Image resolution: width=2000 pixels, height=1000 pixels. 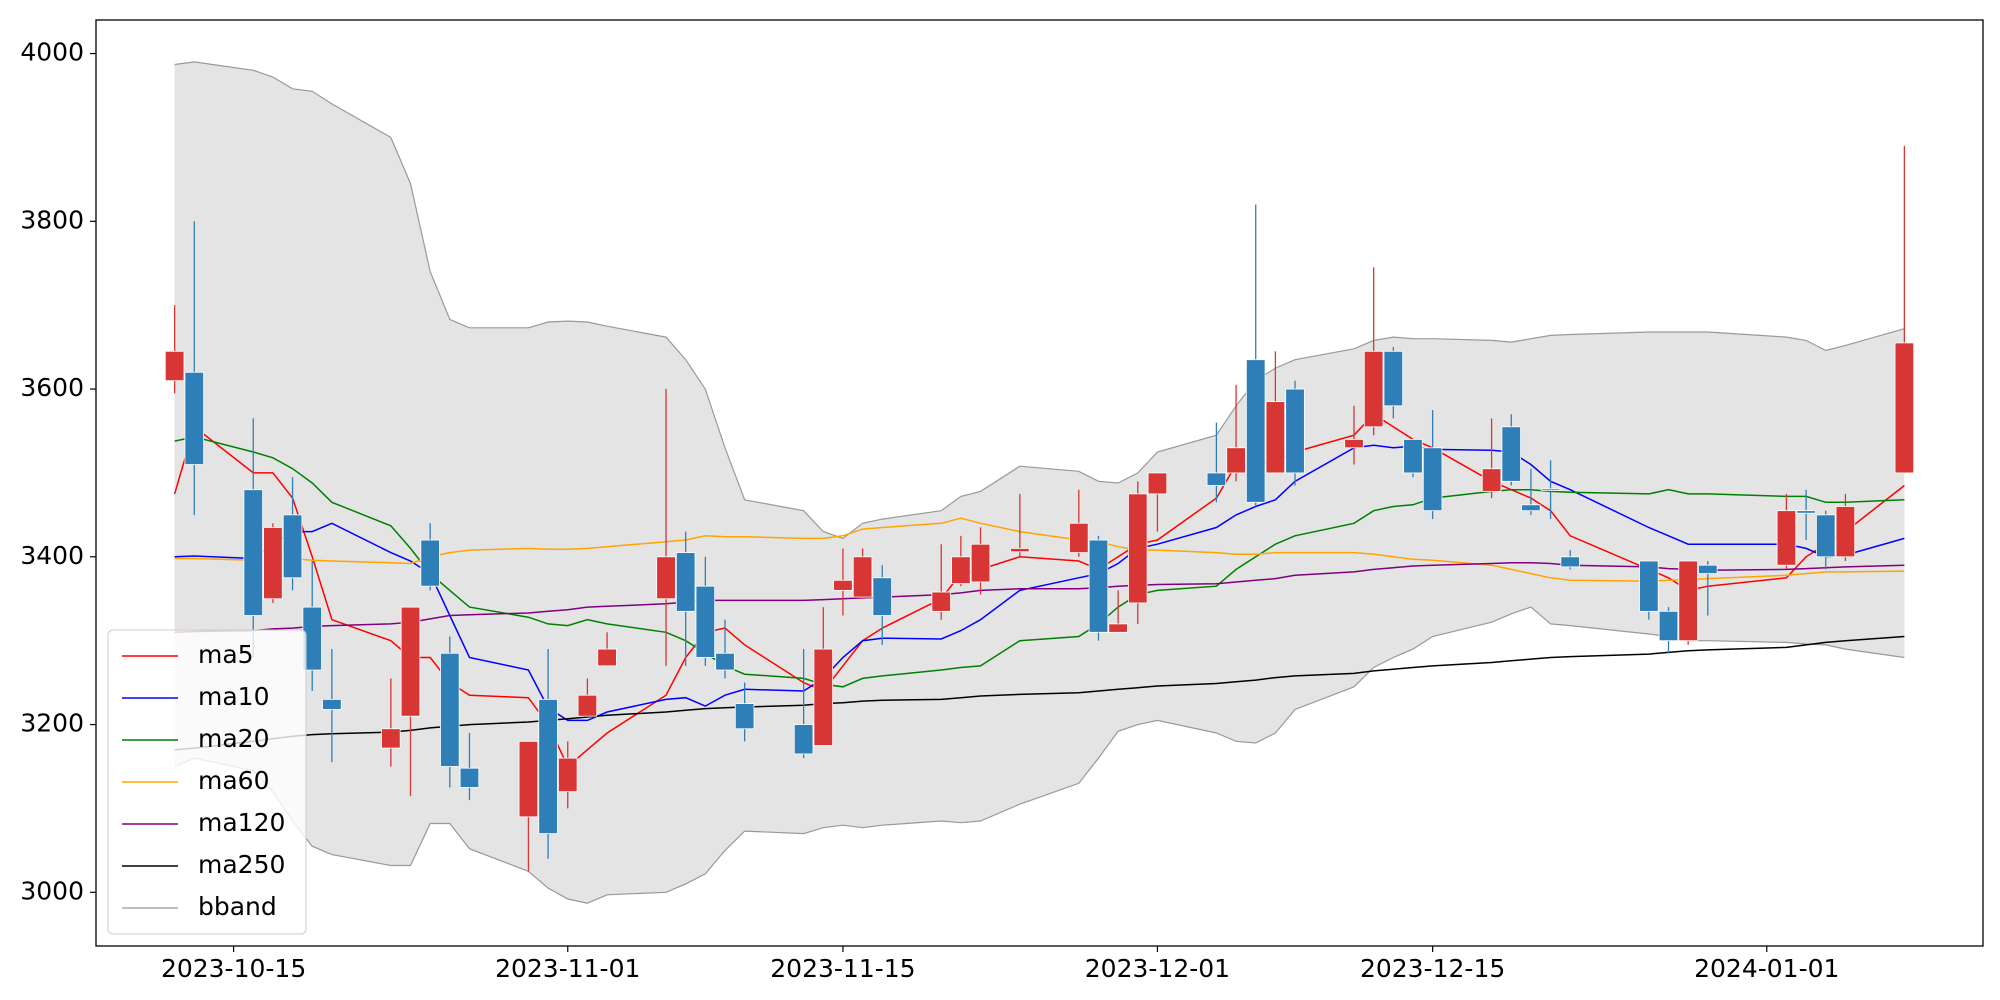 What do you see at coordinates (1766, 968) in the screenshot?
I see `x-tick-label: 2024-01-01` at bounding box center [1766, 968].